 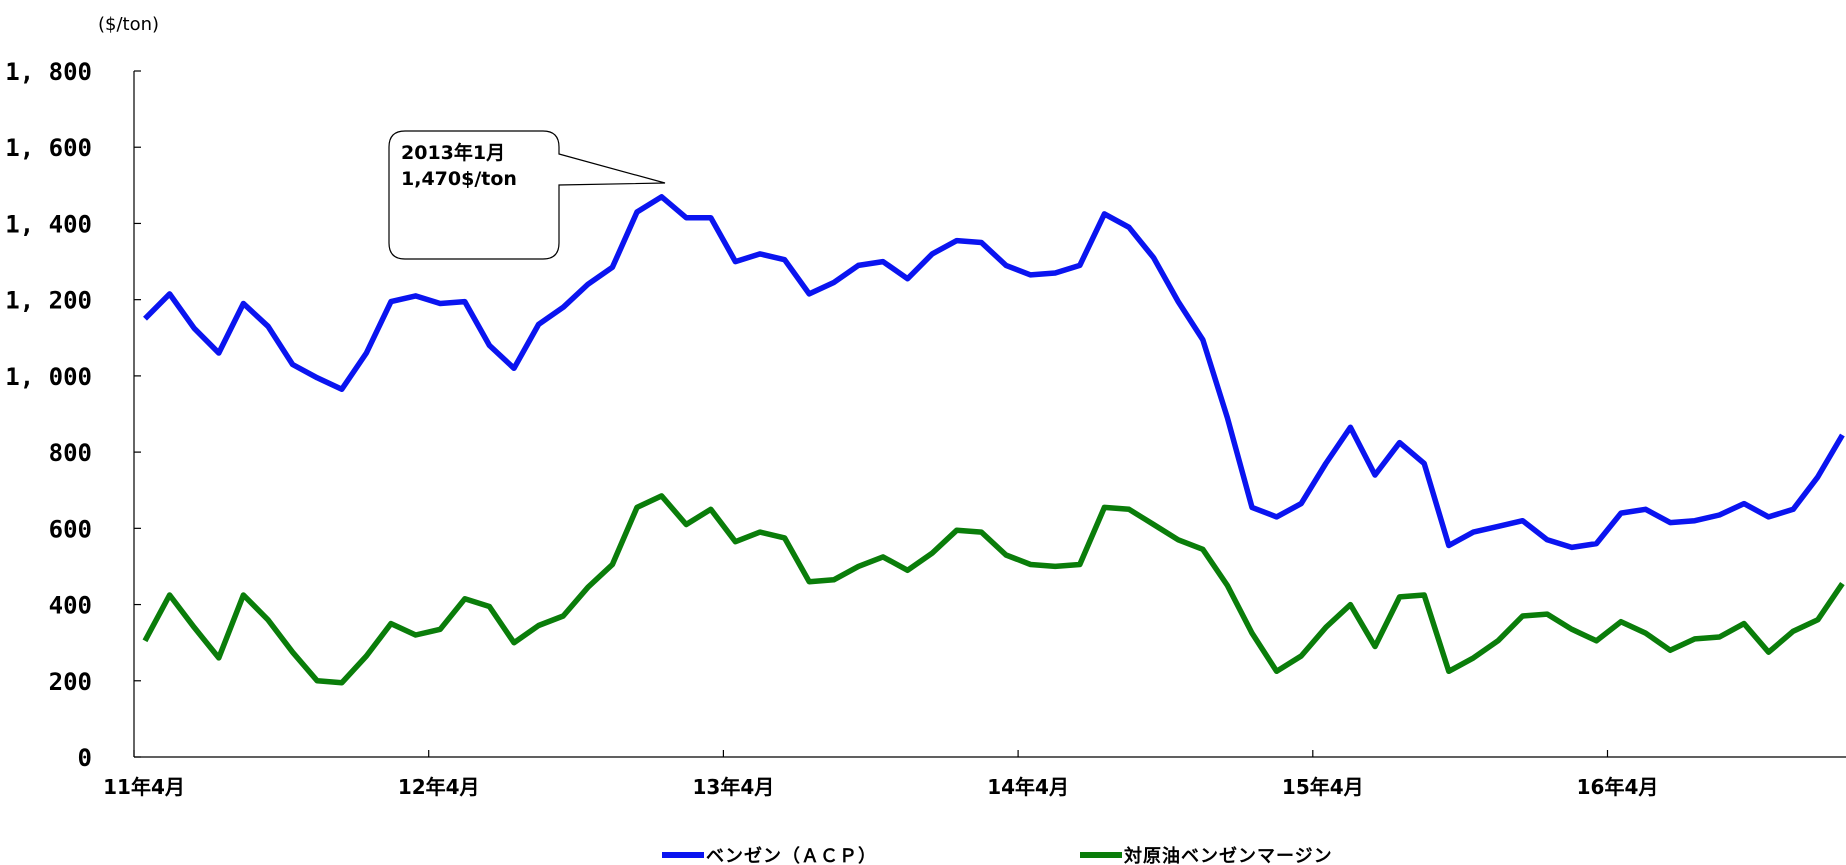 What do you see at coordinates (70, 606) in the screenshot?
I see `y-tick-label: 400` at bounding box center [70, 606].